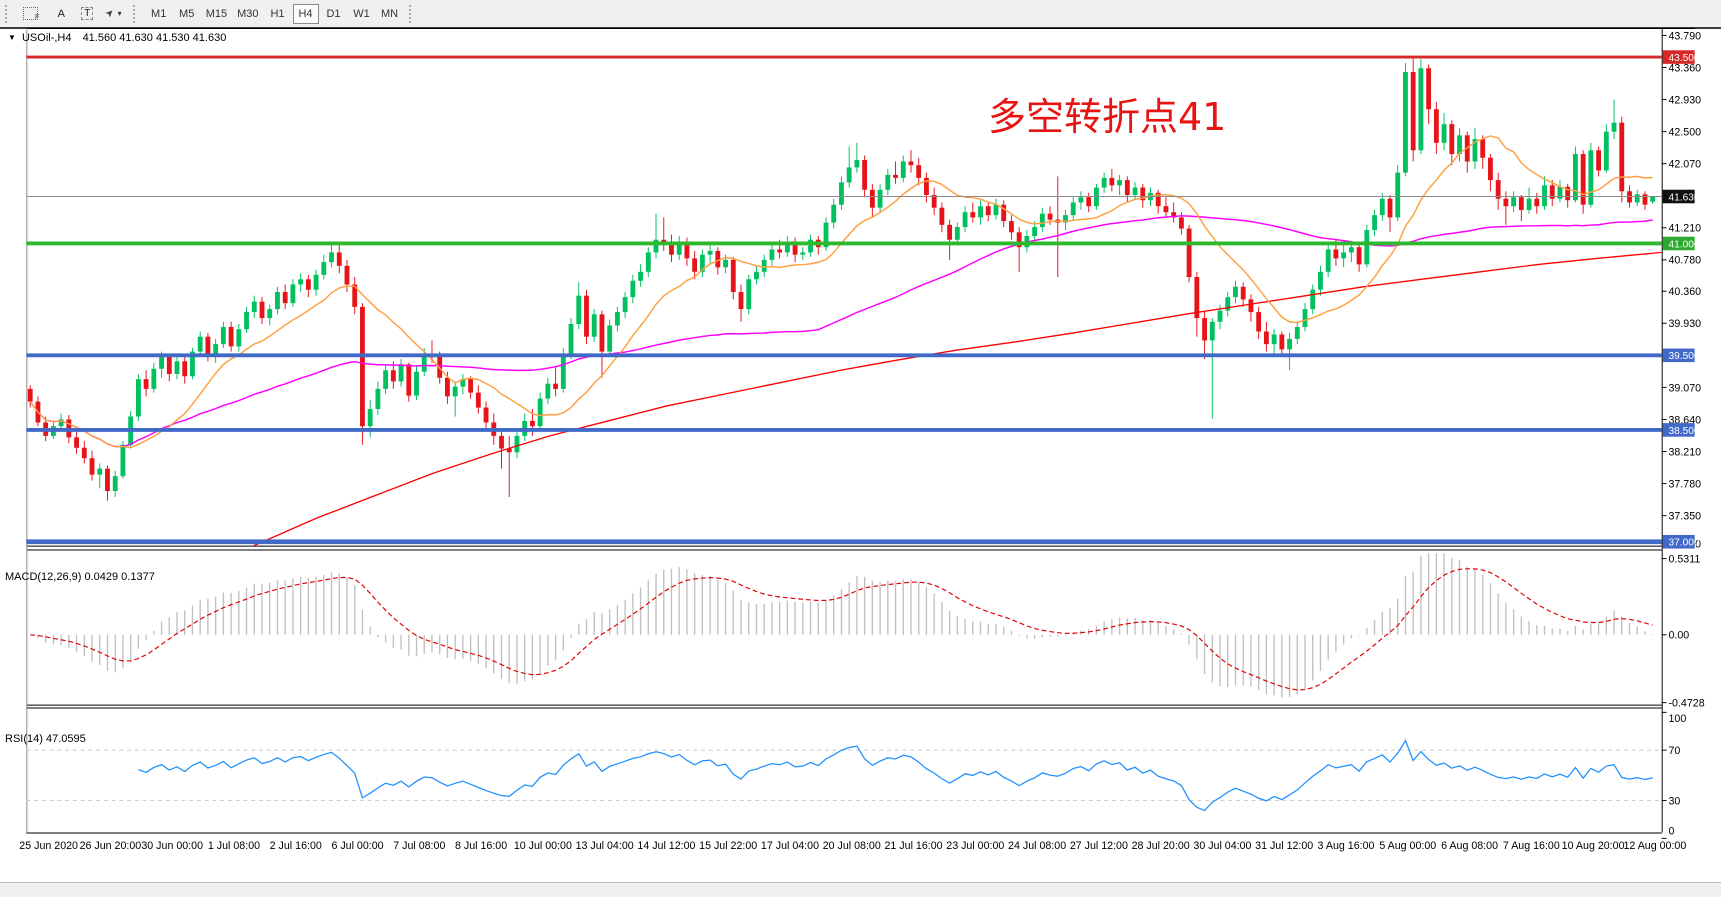  Describe the element at coordinates (357, 846) in the screenshot. I see `svg-text: 6 Jul 00:00` at that location.